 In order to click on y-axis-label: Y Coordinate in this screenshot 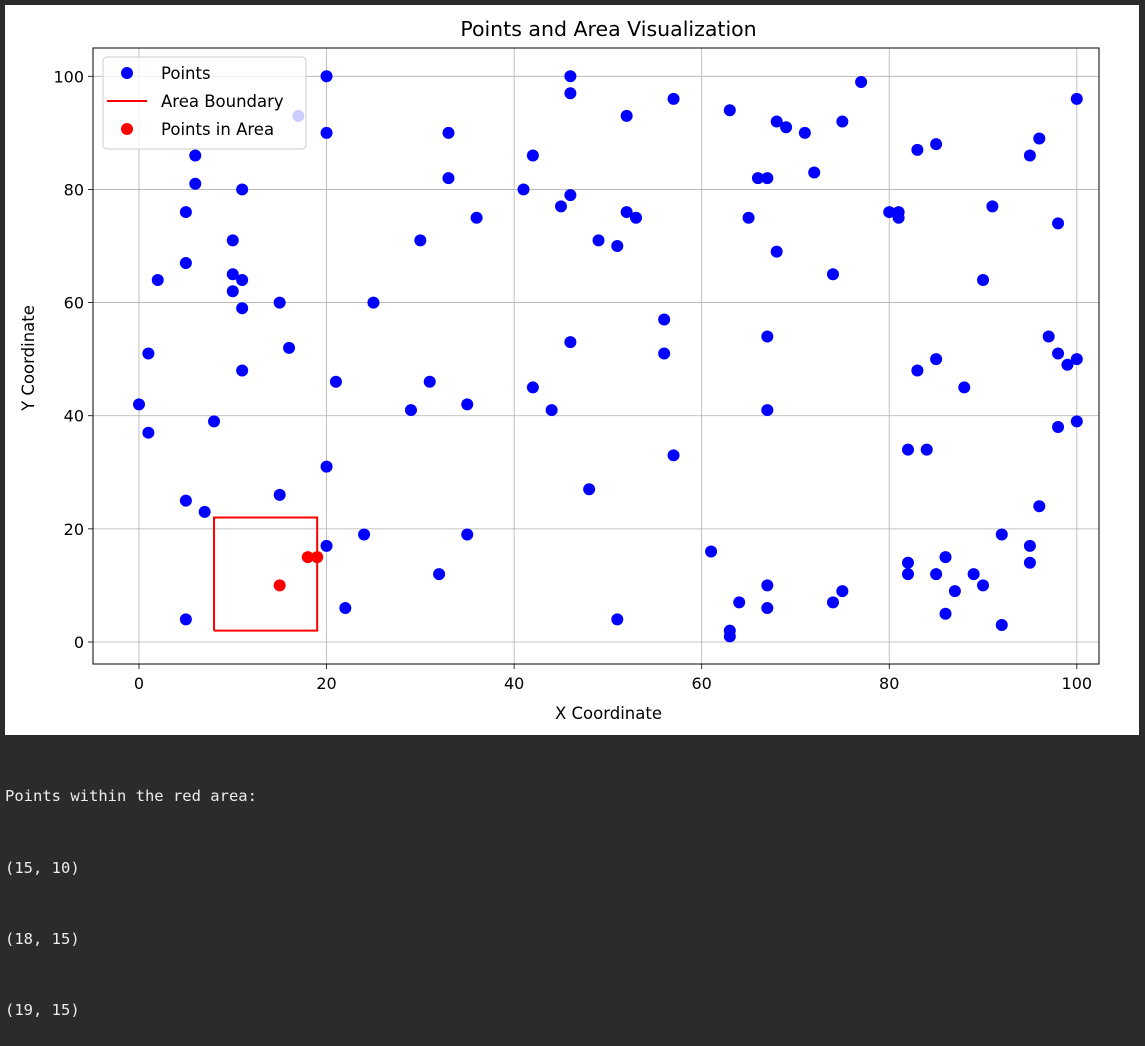, I will do `click(28, 358)`.